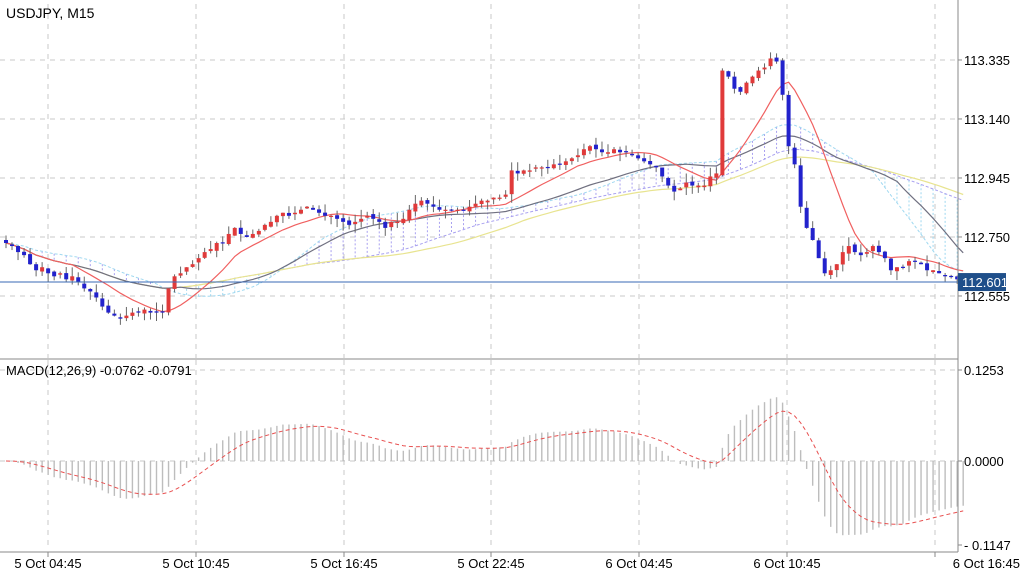  What do you see at coordinates (986, 563) in the screenshot?
I see `x-tick-label: 6 Oct 16:45` at bounding box center [986, 563].